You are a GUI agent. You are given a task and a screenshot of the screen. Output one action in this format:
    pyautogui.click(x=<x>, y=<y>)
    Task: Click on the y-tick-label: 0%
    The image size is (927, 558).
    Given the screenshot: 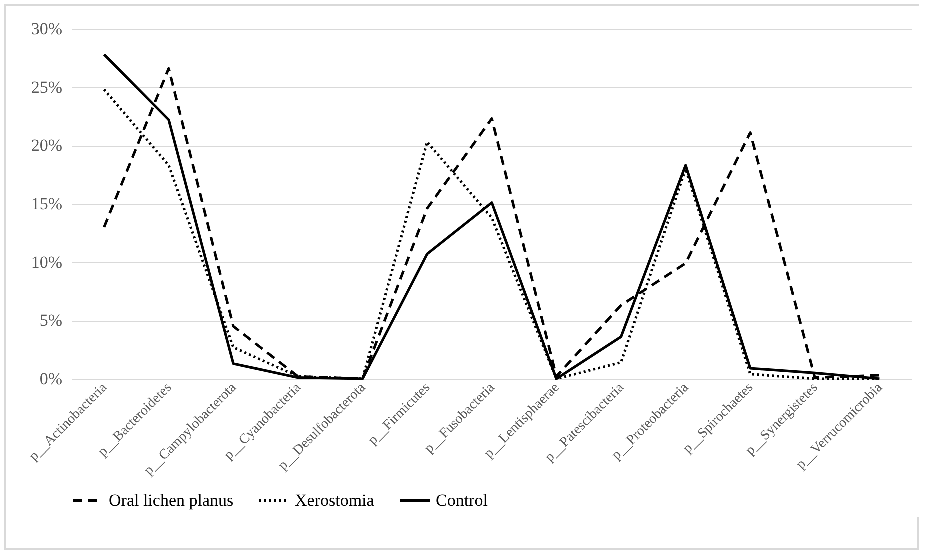 What is the action you would take?
    pyautogui.click(x=51, y=379)
    